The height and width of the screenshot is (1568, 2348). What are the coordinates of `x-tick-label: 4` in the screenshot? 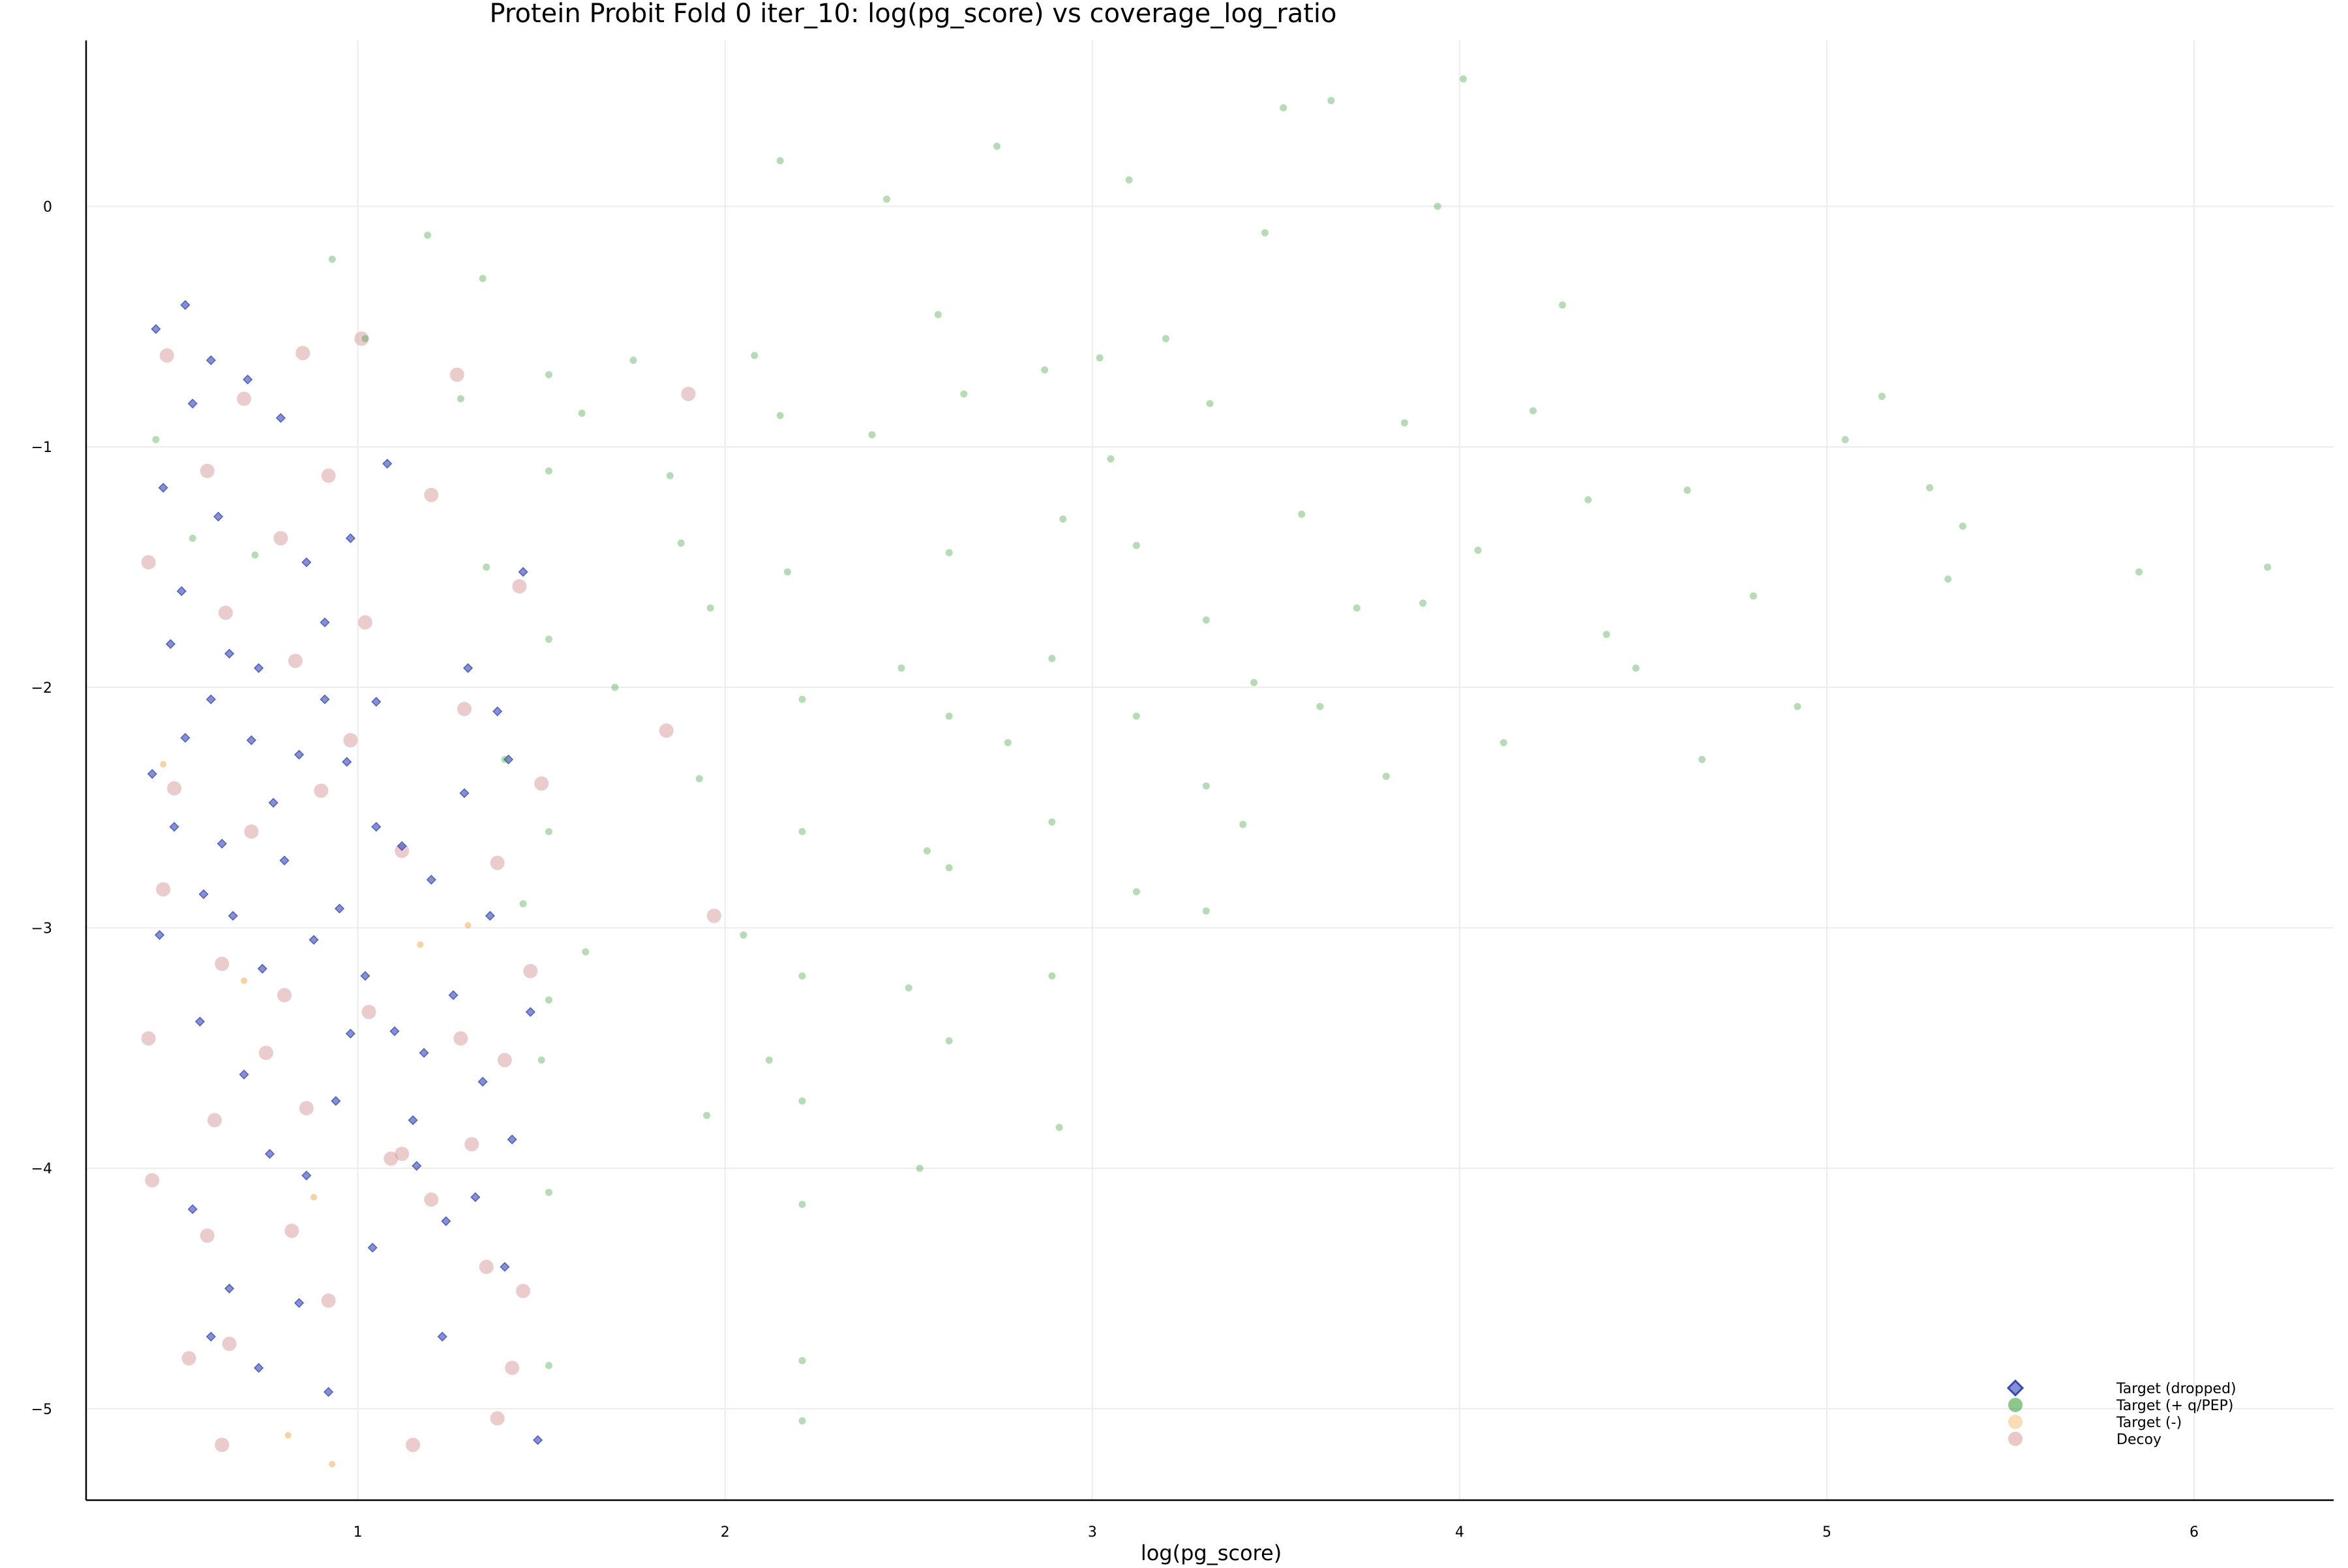 It's located at (1460, 1532).